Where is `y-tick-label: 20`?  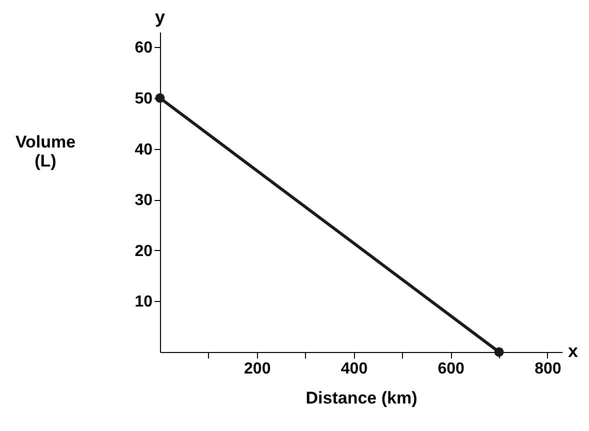
y-tick-label: 20 is located at coordinates (143, 251).